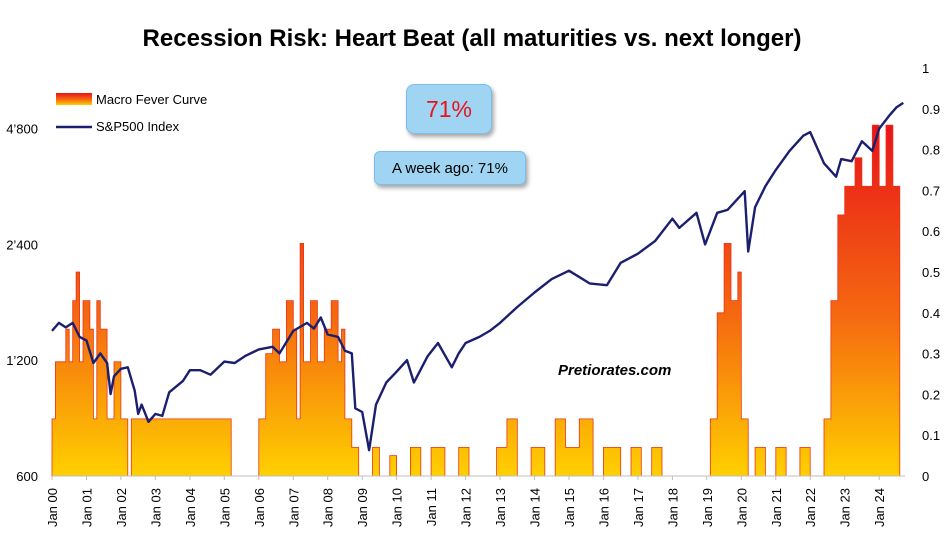 The height and width of the screenshot is (546, 945). Describe the element at coordinates (931, 231) in the screenshot. I see `right-tick-label: 0.6` at that location.